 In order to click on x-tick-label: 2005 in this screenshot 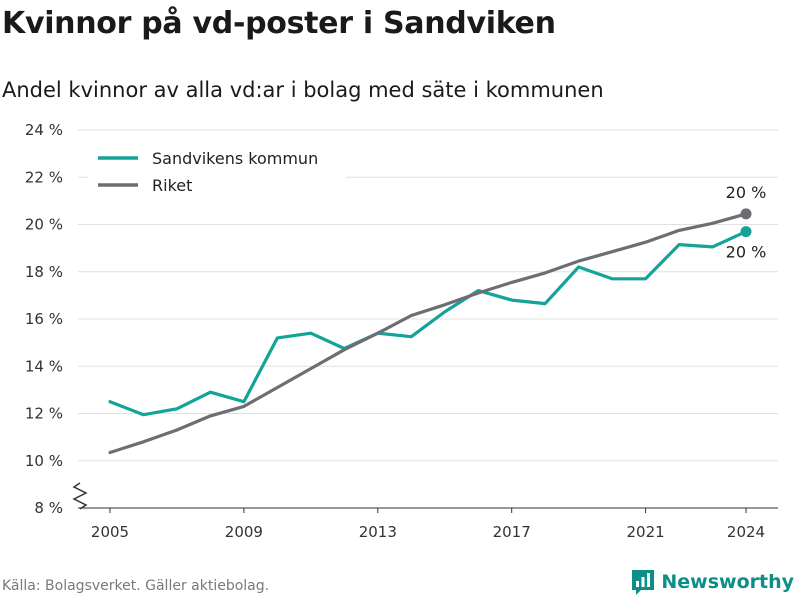, I will do `click(110, 532)`.